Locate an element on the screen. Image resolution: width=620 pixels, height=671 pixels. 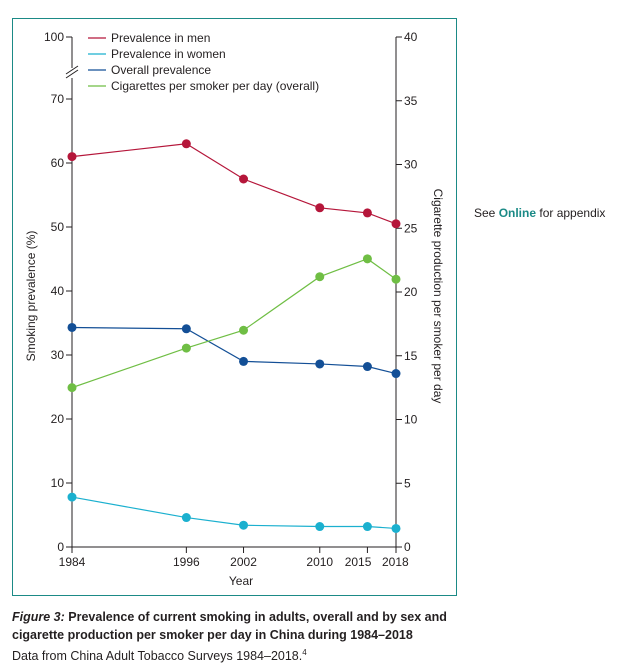
right-tick-label: 15 is located at coordinates (411, 356).